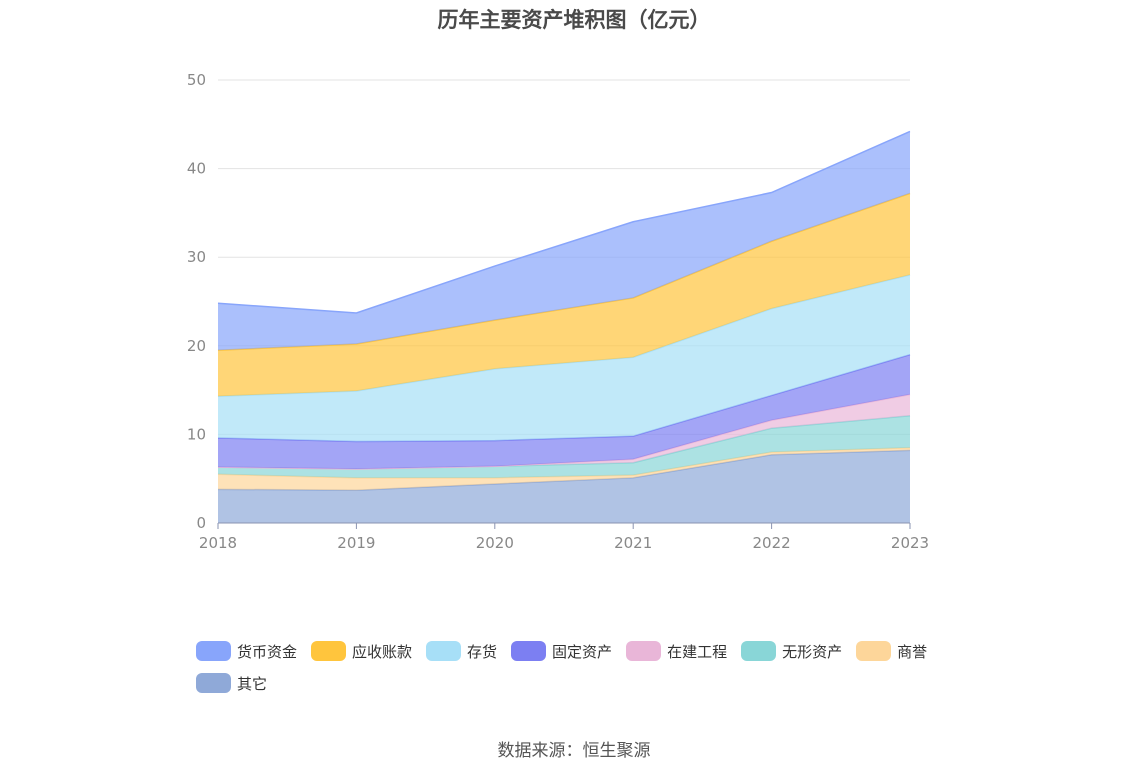 Image resolution: width=1148 pixels, height=776 pixels. What do you see at coordinates (564, 222) in the screenshot?
I see `series-line` at bounding box center [564, 222].